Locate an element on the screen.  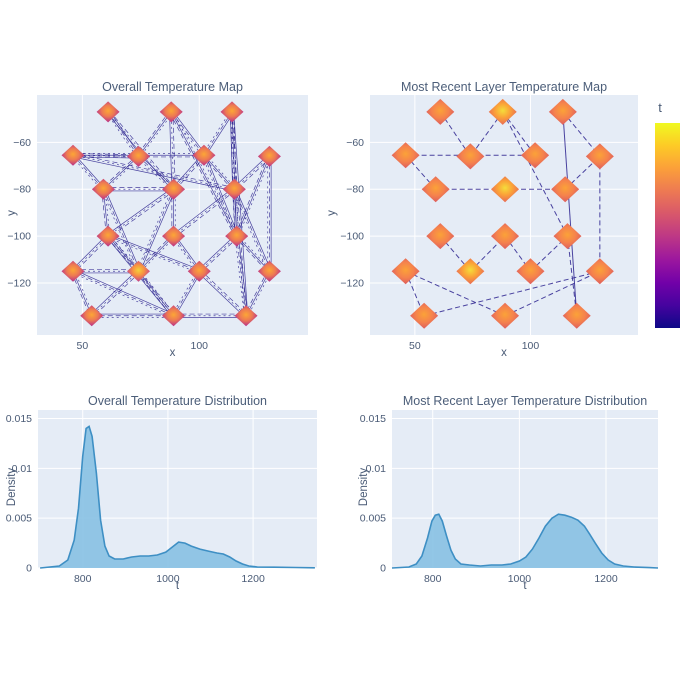
panel-recent-dist: 800 1000 1200 0 0.005 0.01 0.015 is located at coordinates (509, 497).